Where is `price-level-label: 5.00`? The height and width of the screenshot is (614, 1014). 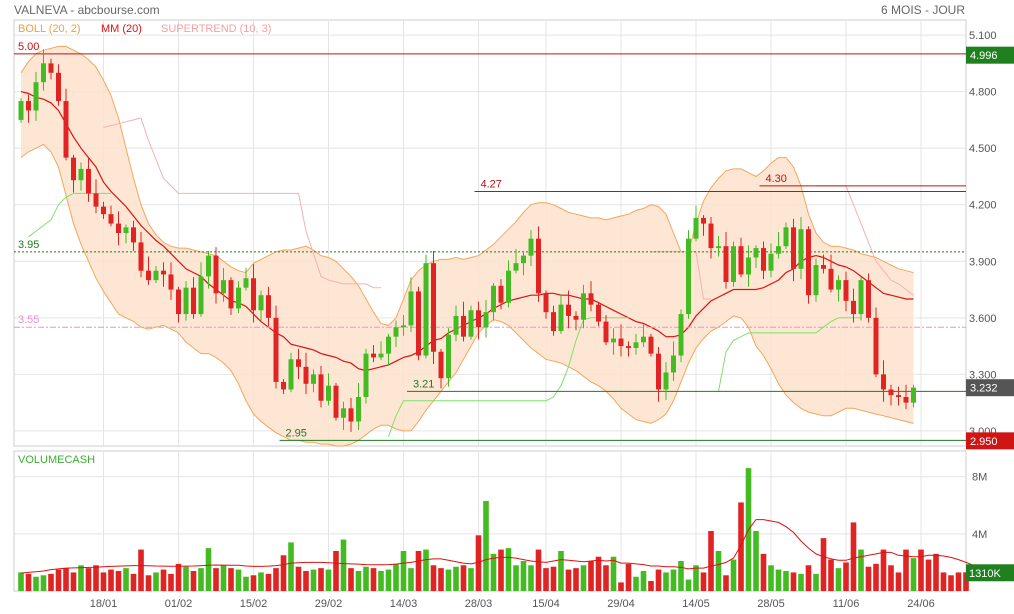 price-level-label: 5.00 is located at coordinates (28, 47).